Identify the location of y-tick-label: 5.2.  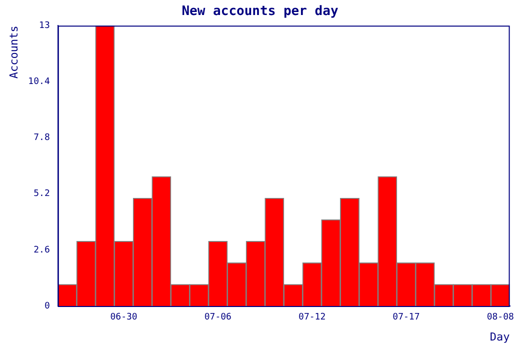
(42, 194).